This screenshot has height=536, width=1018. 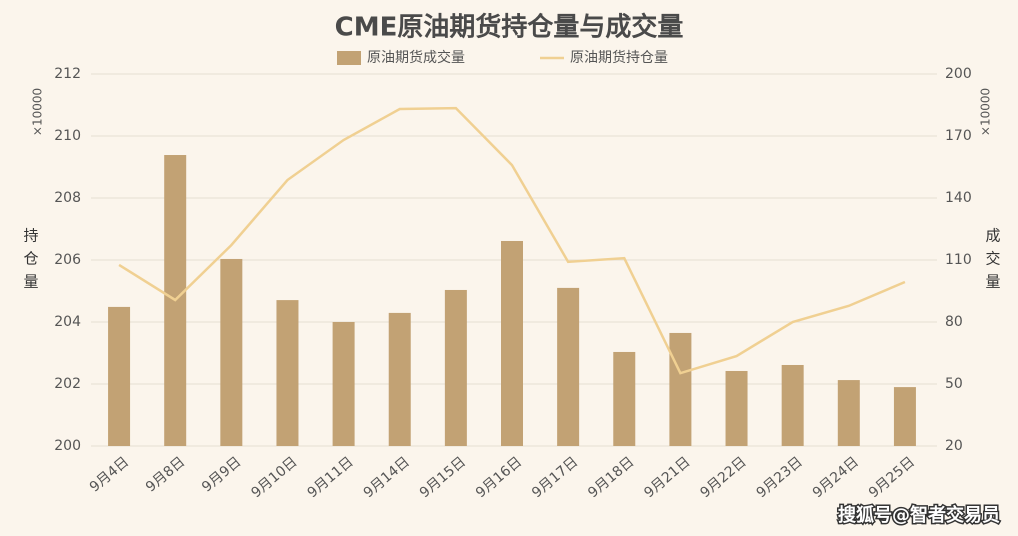 I want to click on legend-label: 原油期货成交量, so click(x=416, y=57).